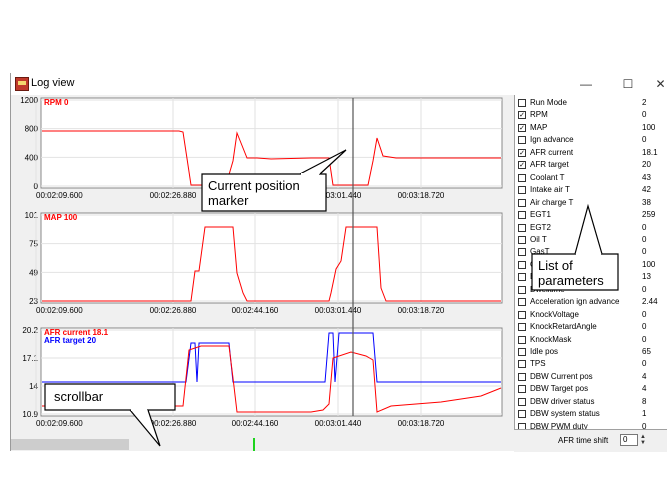 The image size is (667, 500). What do you see at coordinates (591, 377) in the screenshot?
I see `parameter-row: DBW Current pos 4` at bounding box center [591, 377].